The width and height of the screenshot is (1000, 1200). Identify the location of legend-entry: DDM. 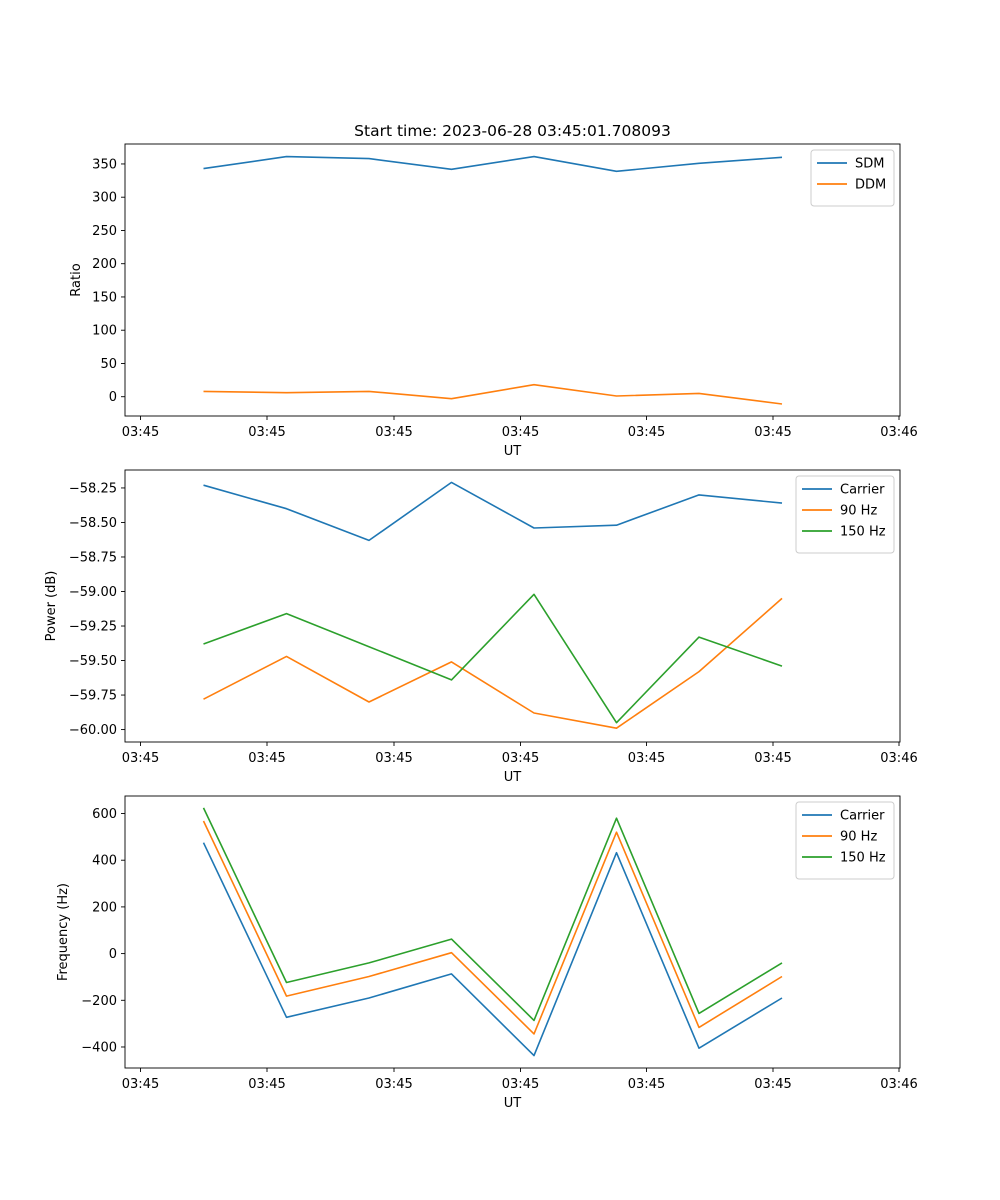
(870, 185).